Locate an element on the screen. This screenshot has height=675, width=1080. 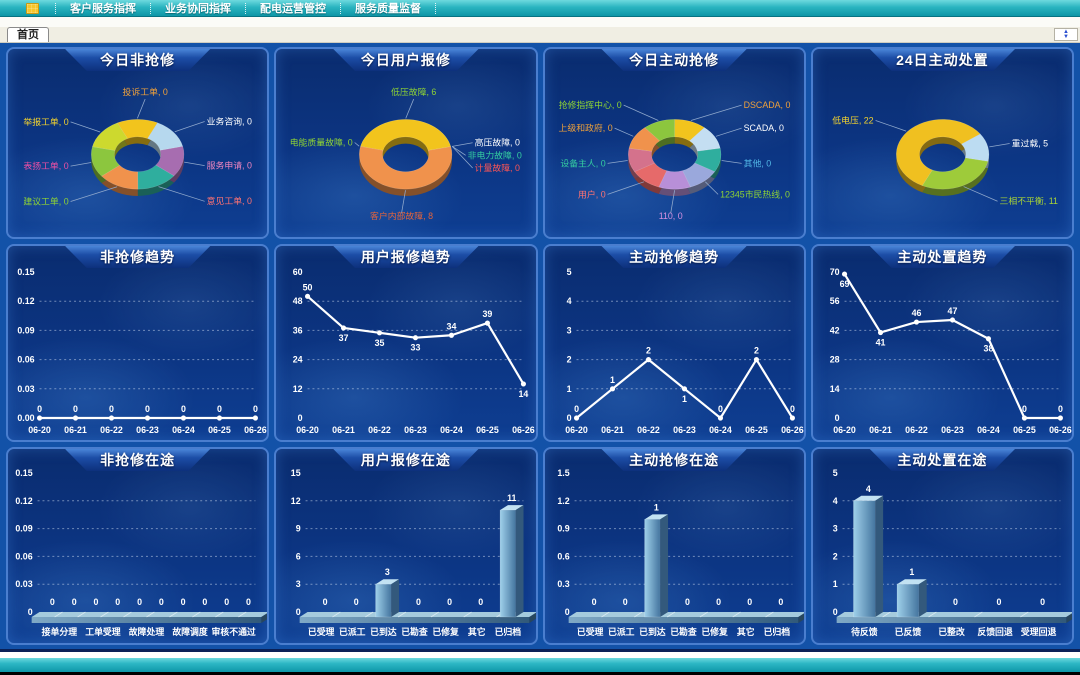
panel-title-plate: 非抢修在途 is located at coordinates (138, 460).